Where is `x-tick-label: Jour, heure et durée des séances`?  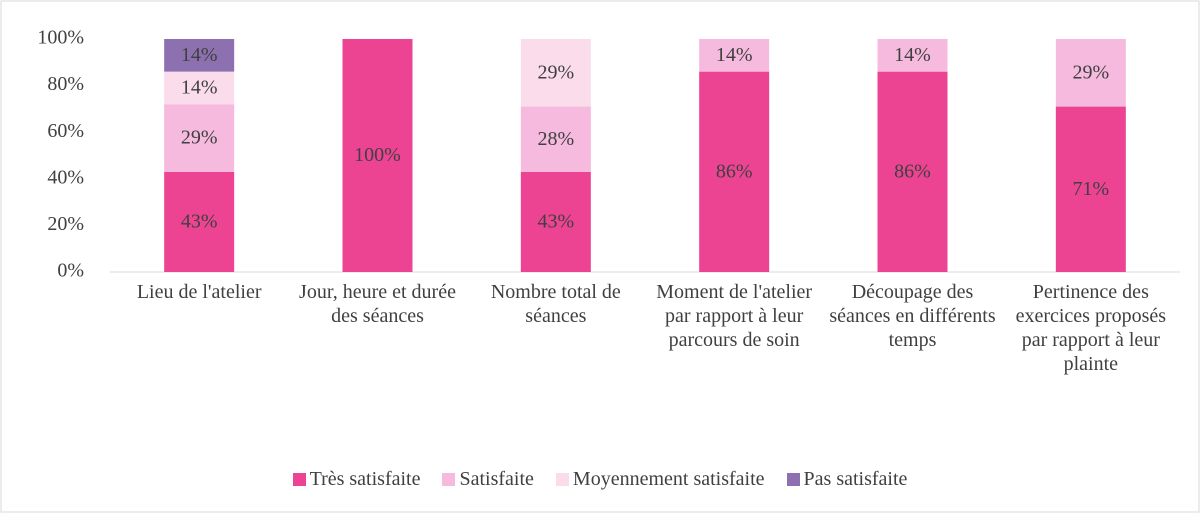 x-tick-label: Jour, heure et durée des séances is located at coordinates (377, 304).